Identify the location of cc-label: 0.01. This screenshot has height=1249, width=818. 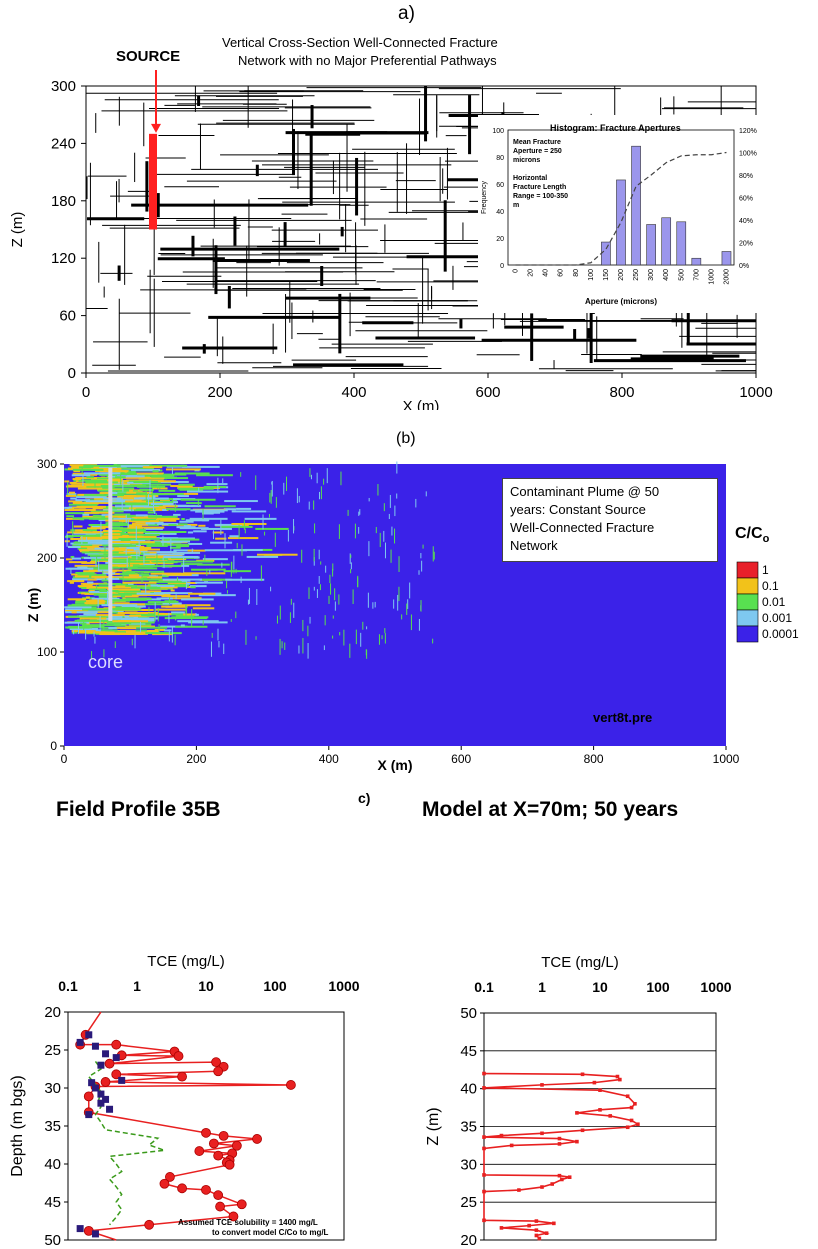
(774, 602).